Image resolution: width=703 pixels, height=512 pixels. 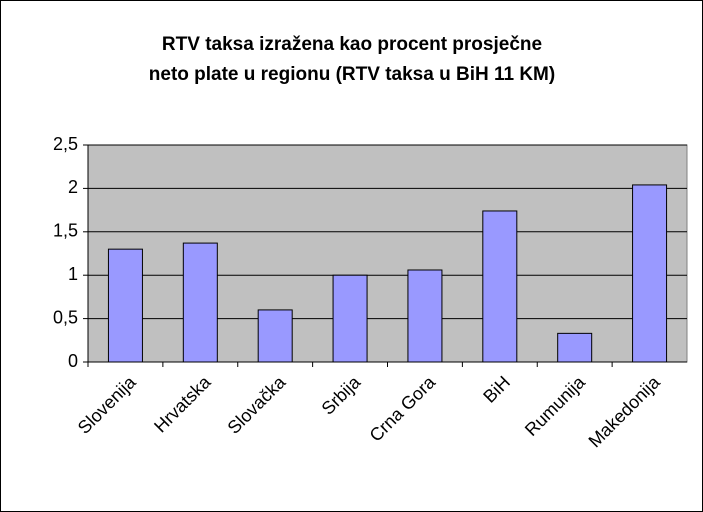 What do you see at coordinates (65, 144) in the screenshot?
I see `y-tick-label: 2,5` at bounding box center [65, 144].